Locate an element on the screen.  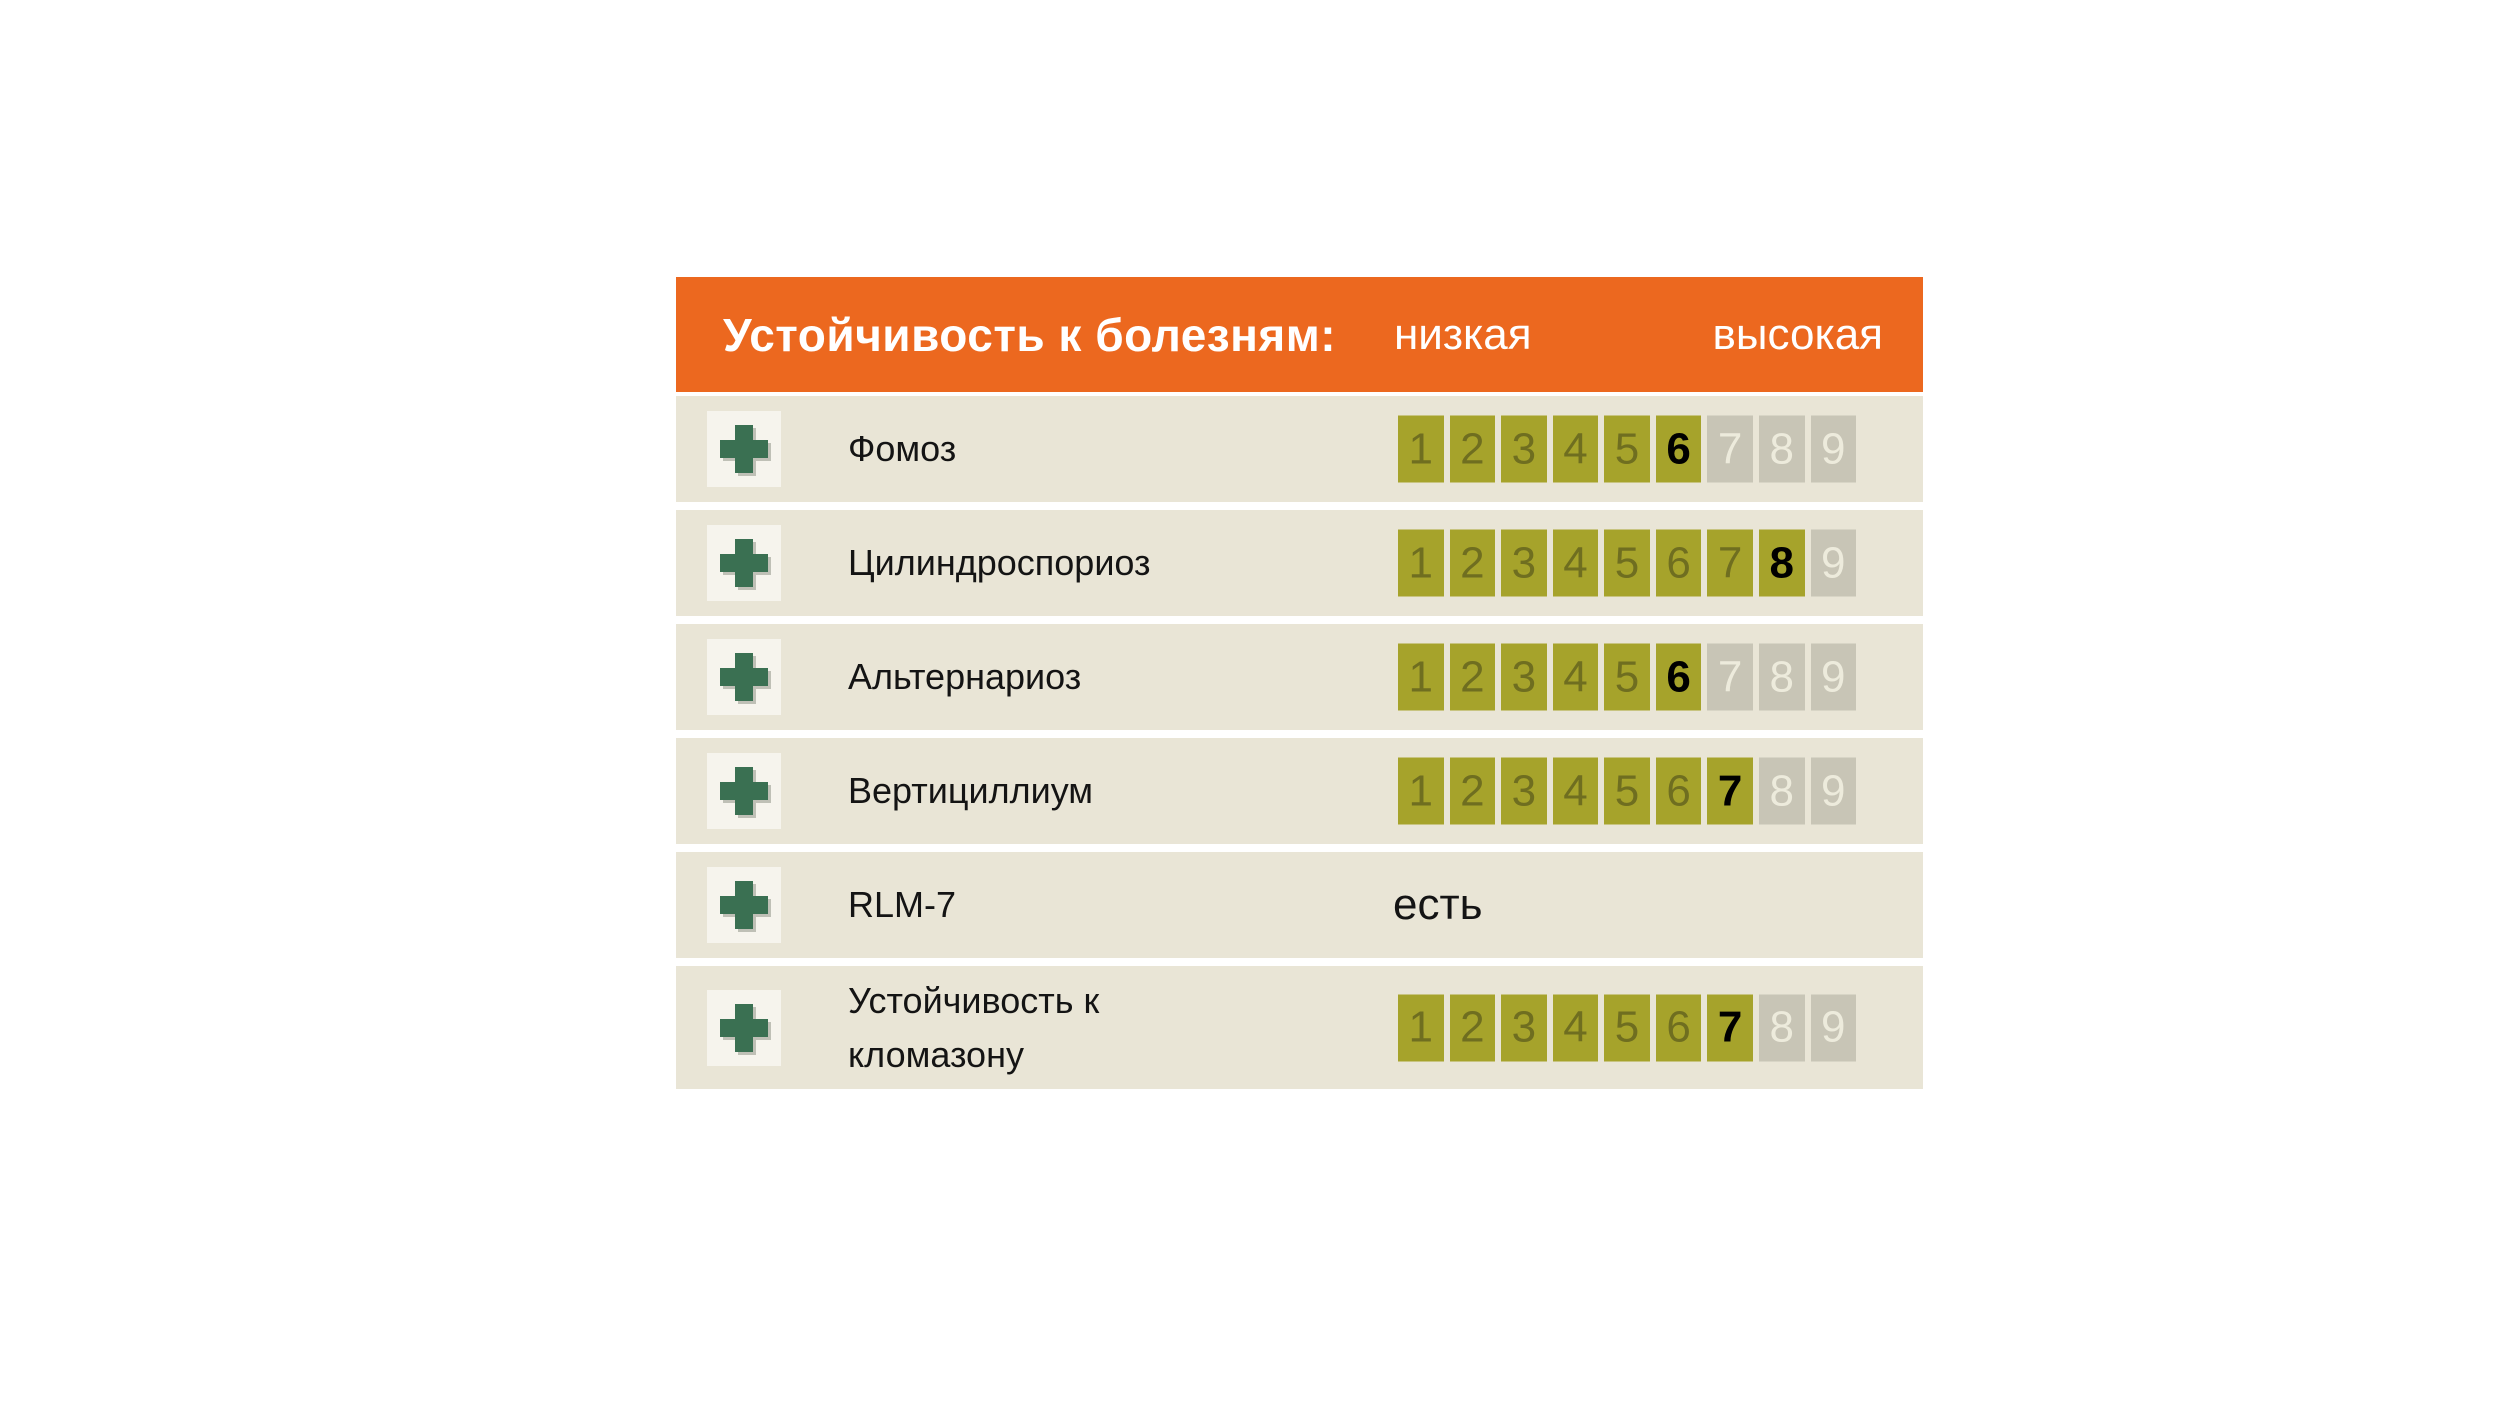
row-label: Устойчивость к кломазону is located at coordinates (974, 1027).